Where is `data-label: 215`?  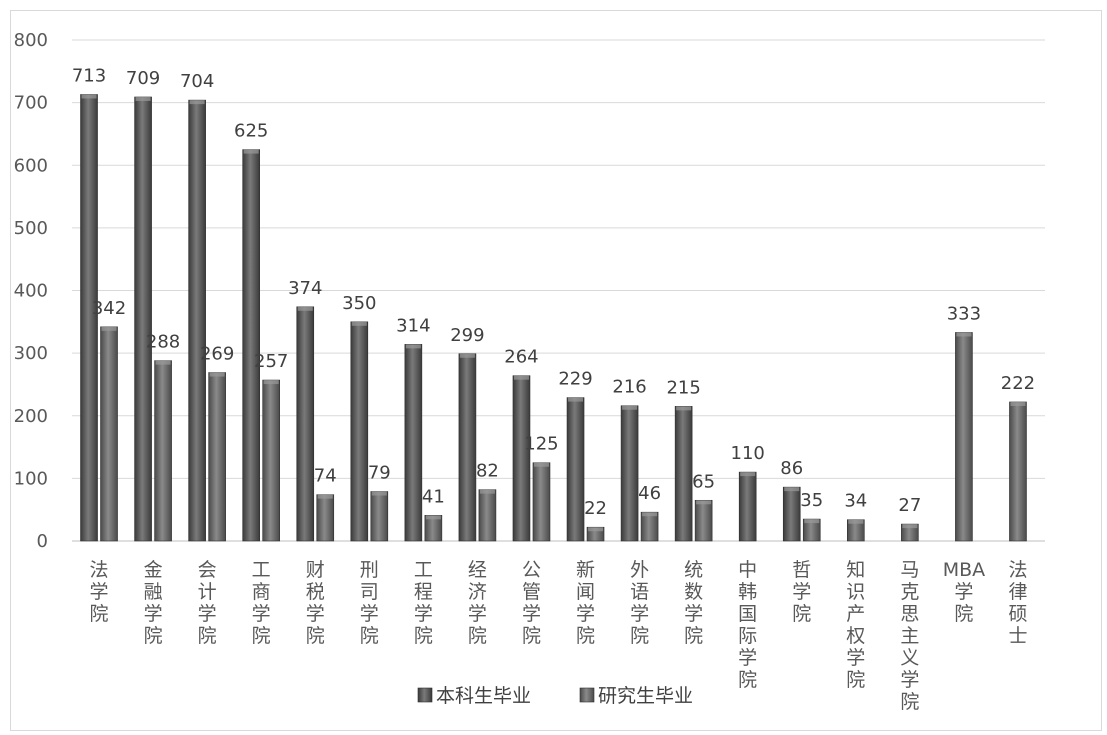 data-label: 215 is located at coordinates (683, 387).